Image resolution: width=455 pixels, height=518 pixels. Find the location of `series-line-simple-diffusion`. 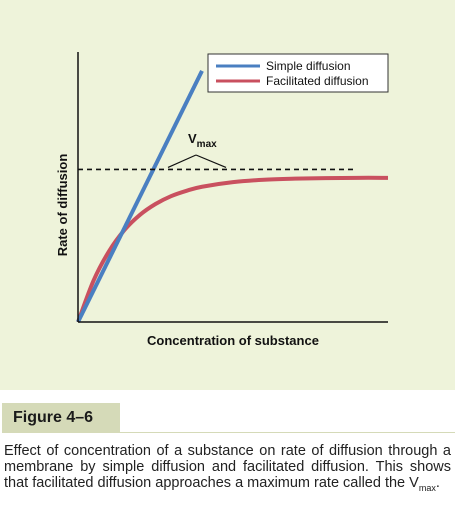

series-line-simple-diffusion is located at coordinates (140, 196).